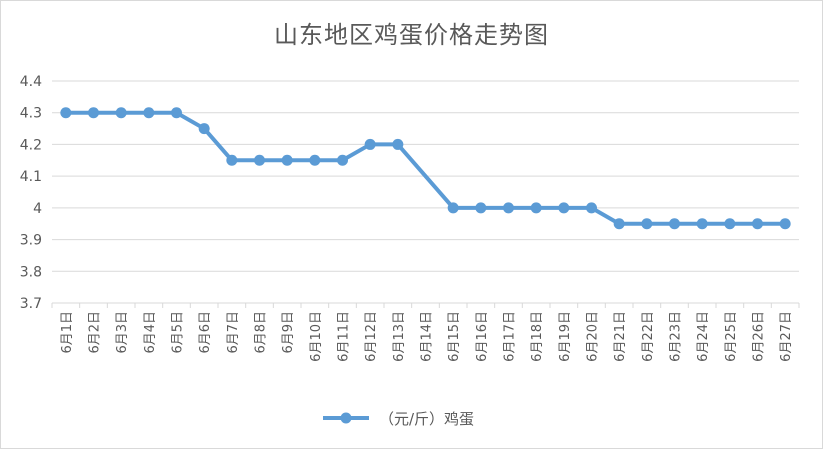  Describe the element at coordinates (411, 35) in the screenshot. I see `chart-title: 山东地区鸡蛋价格走势图` at that location.